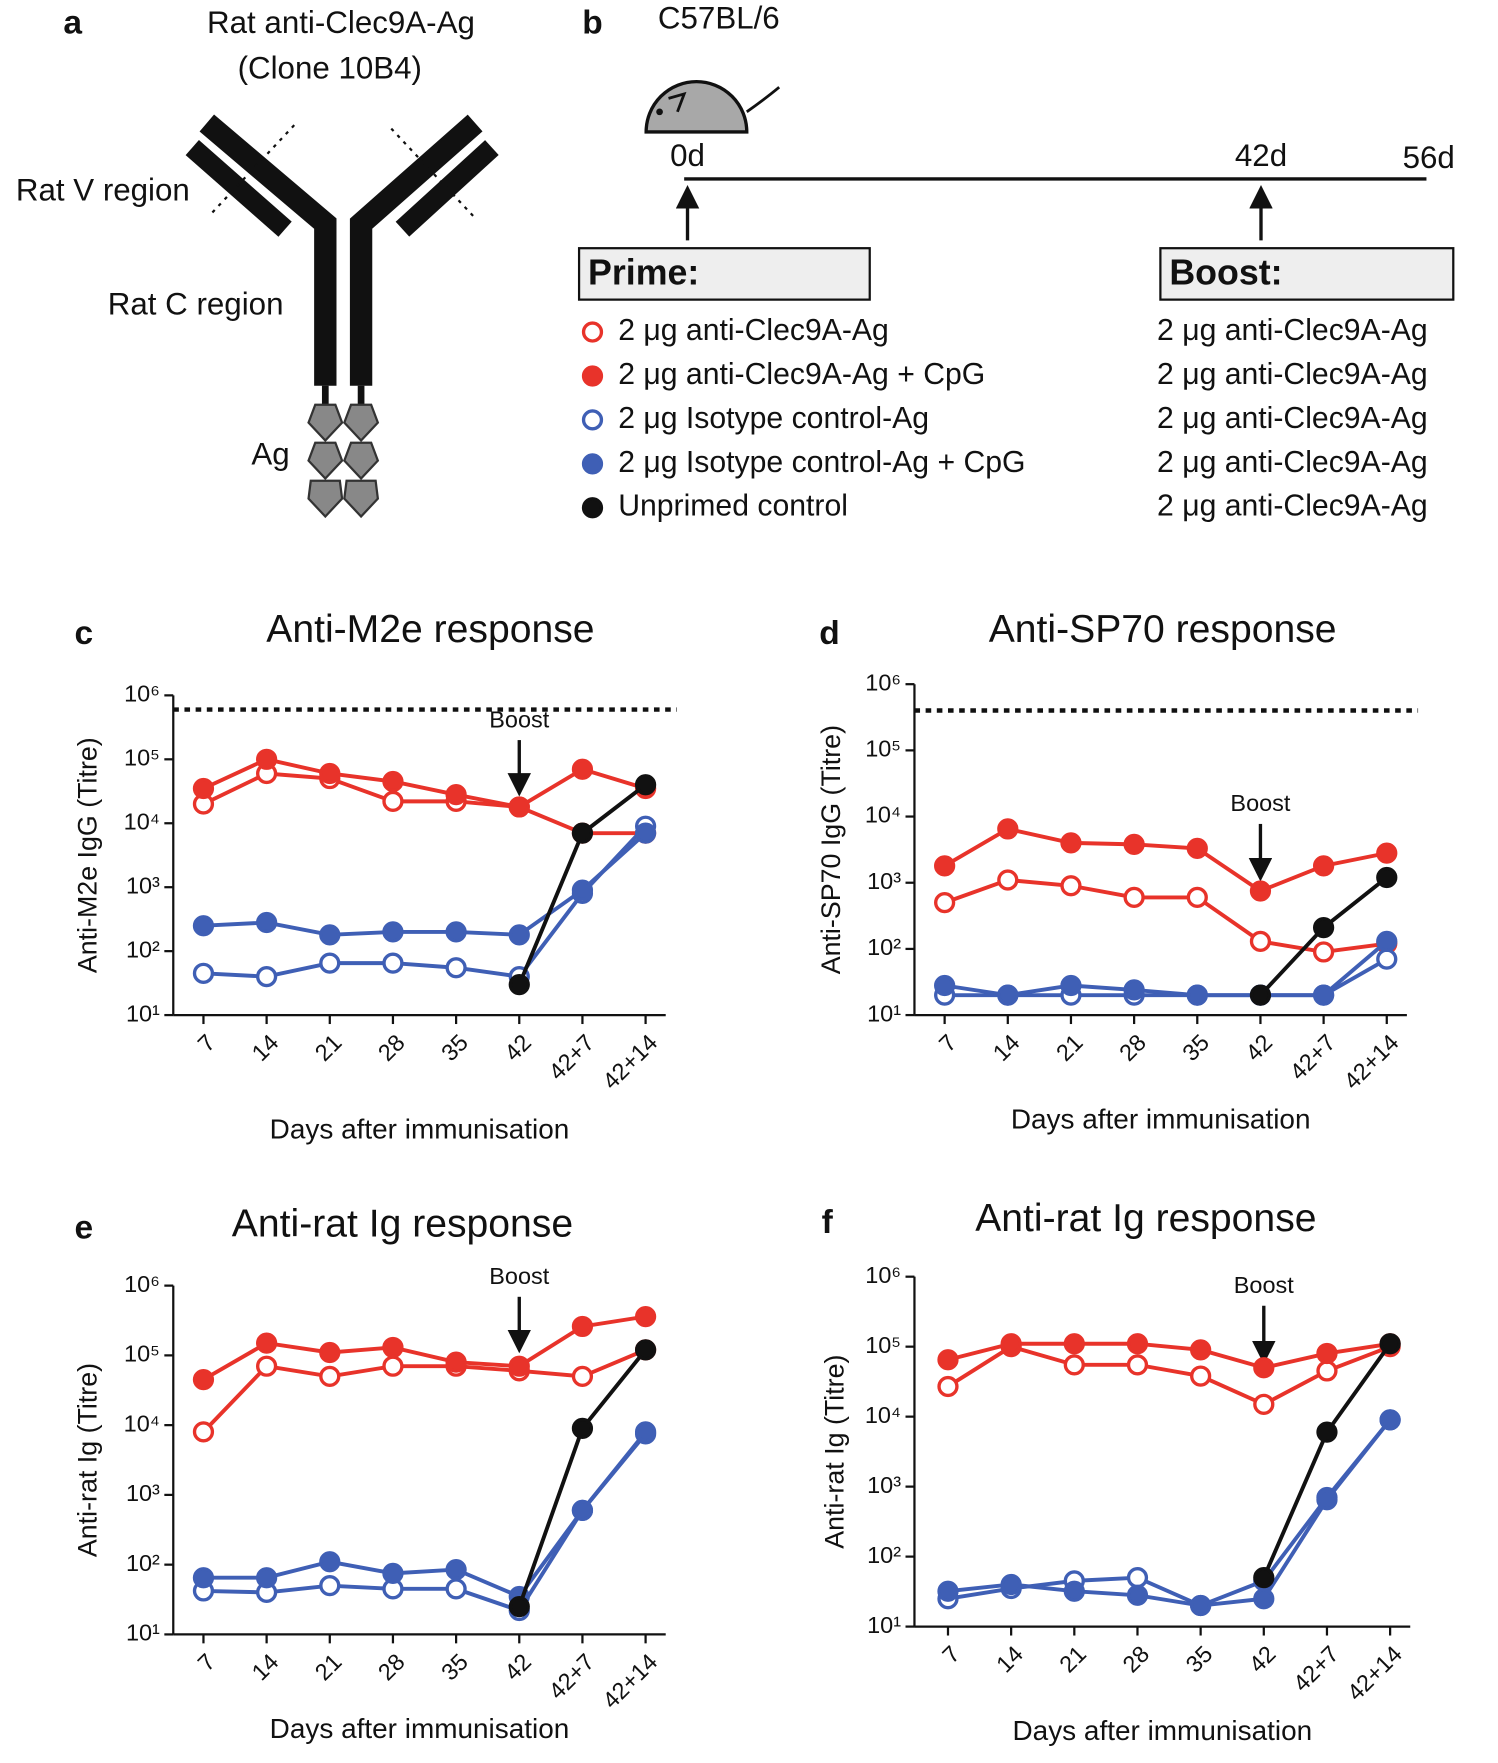 The height and width of the screenshot is (1763, 1498). Describe the element at coordinates (196, 304) in the screenshot. I see `c-region-label: Rat C region` at that location.